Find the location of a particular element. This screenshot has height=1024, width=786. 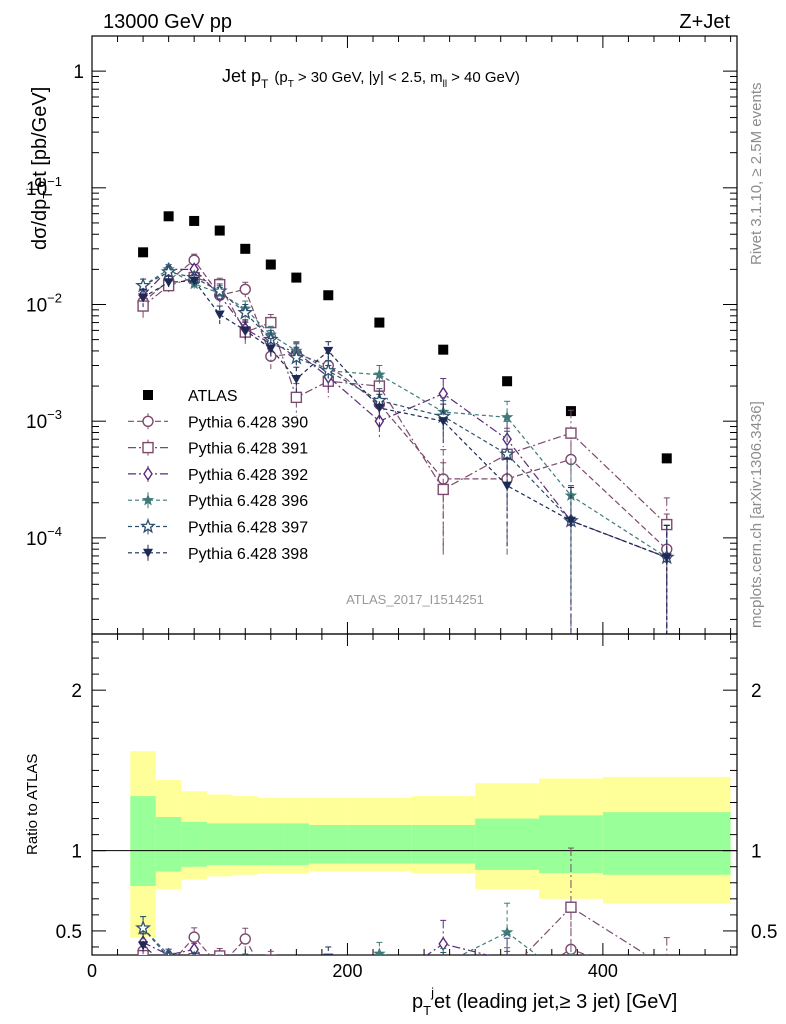

ratio-y-tick-label-right: 0.5 is located at coordinates (764, 932).